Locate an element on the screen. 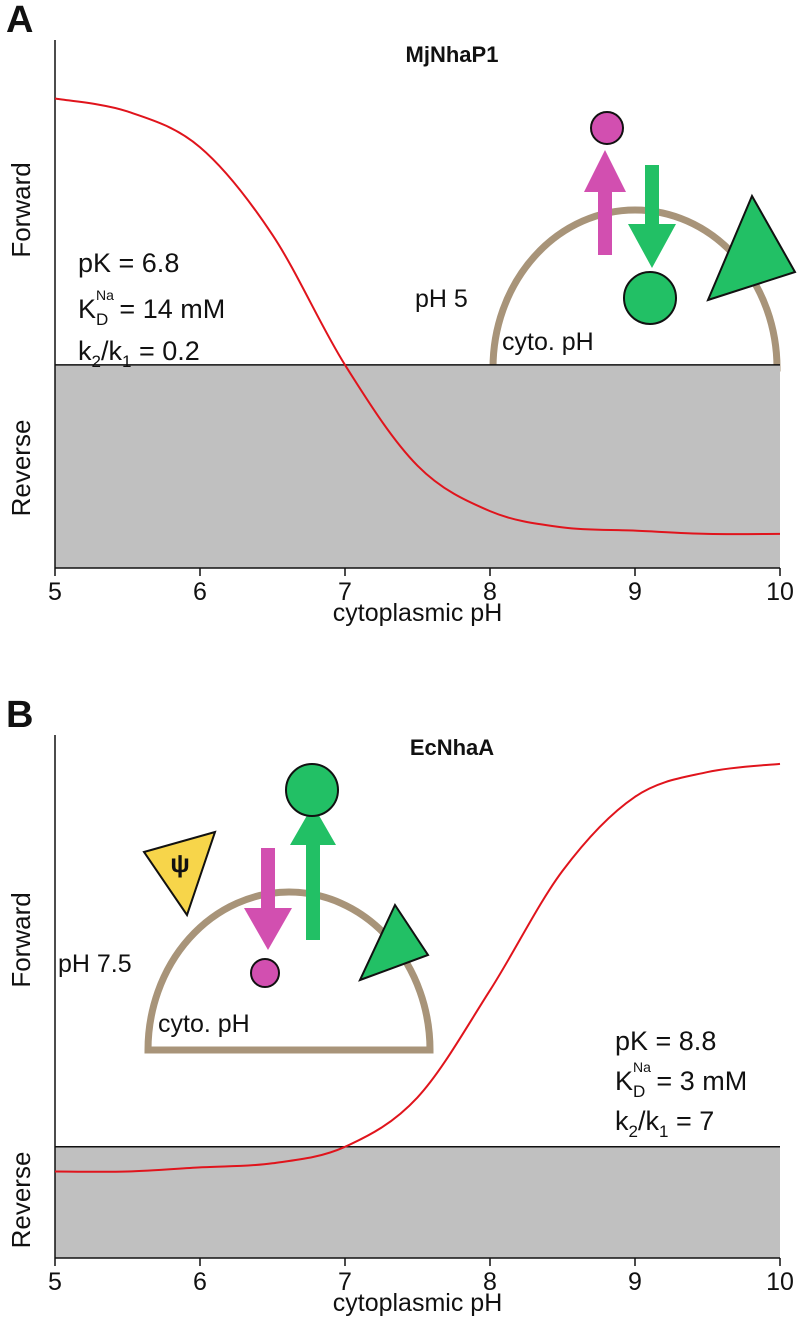 The height and width of the screenshot is (1344, 800). panel-letter: B is located at coordinates (19, 715).